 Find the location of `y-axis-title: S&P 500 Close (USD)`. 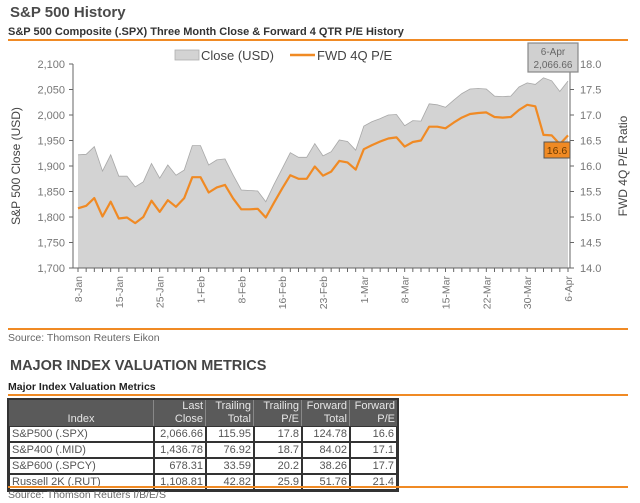

y-axis-title: S&P 500 Close (USD) is located at coordinates (16, 166).